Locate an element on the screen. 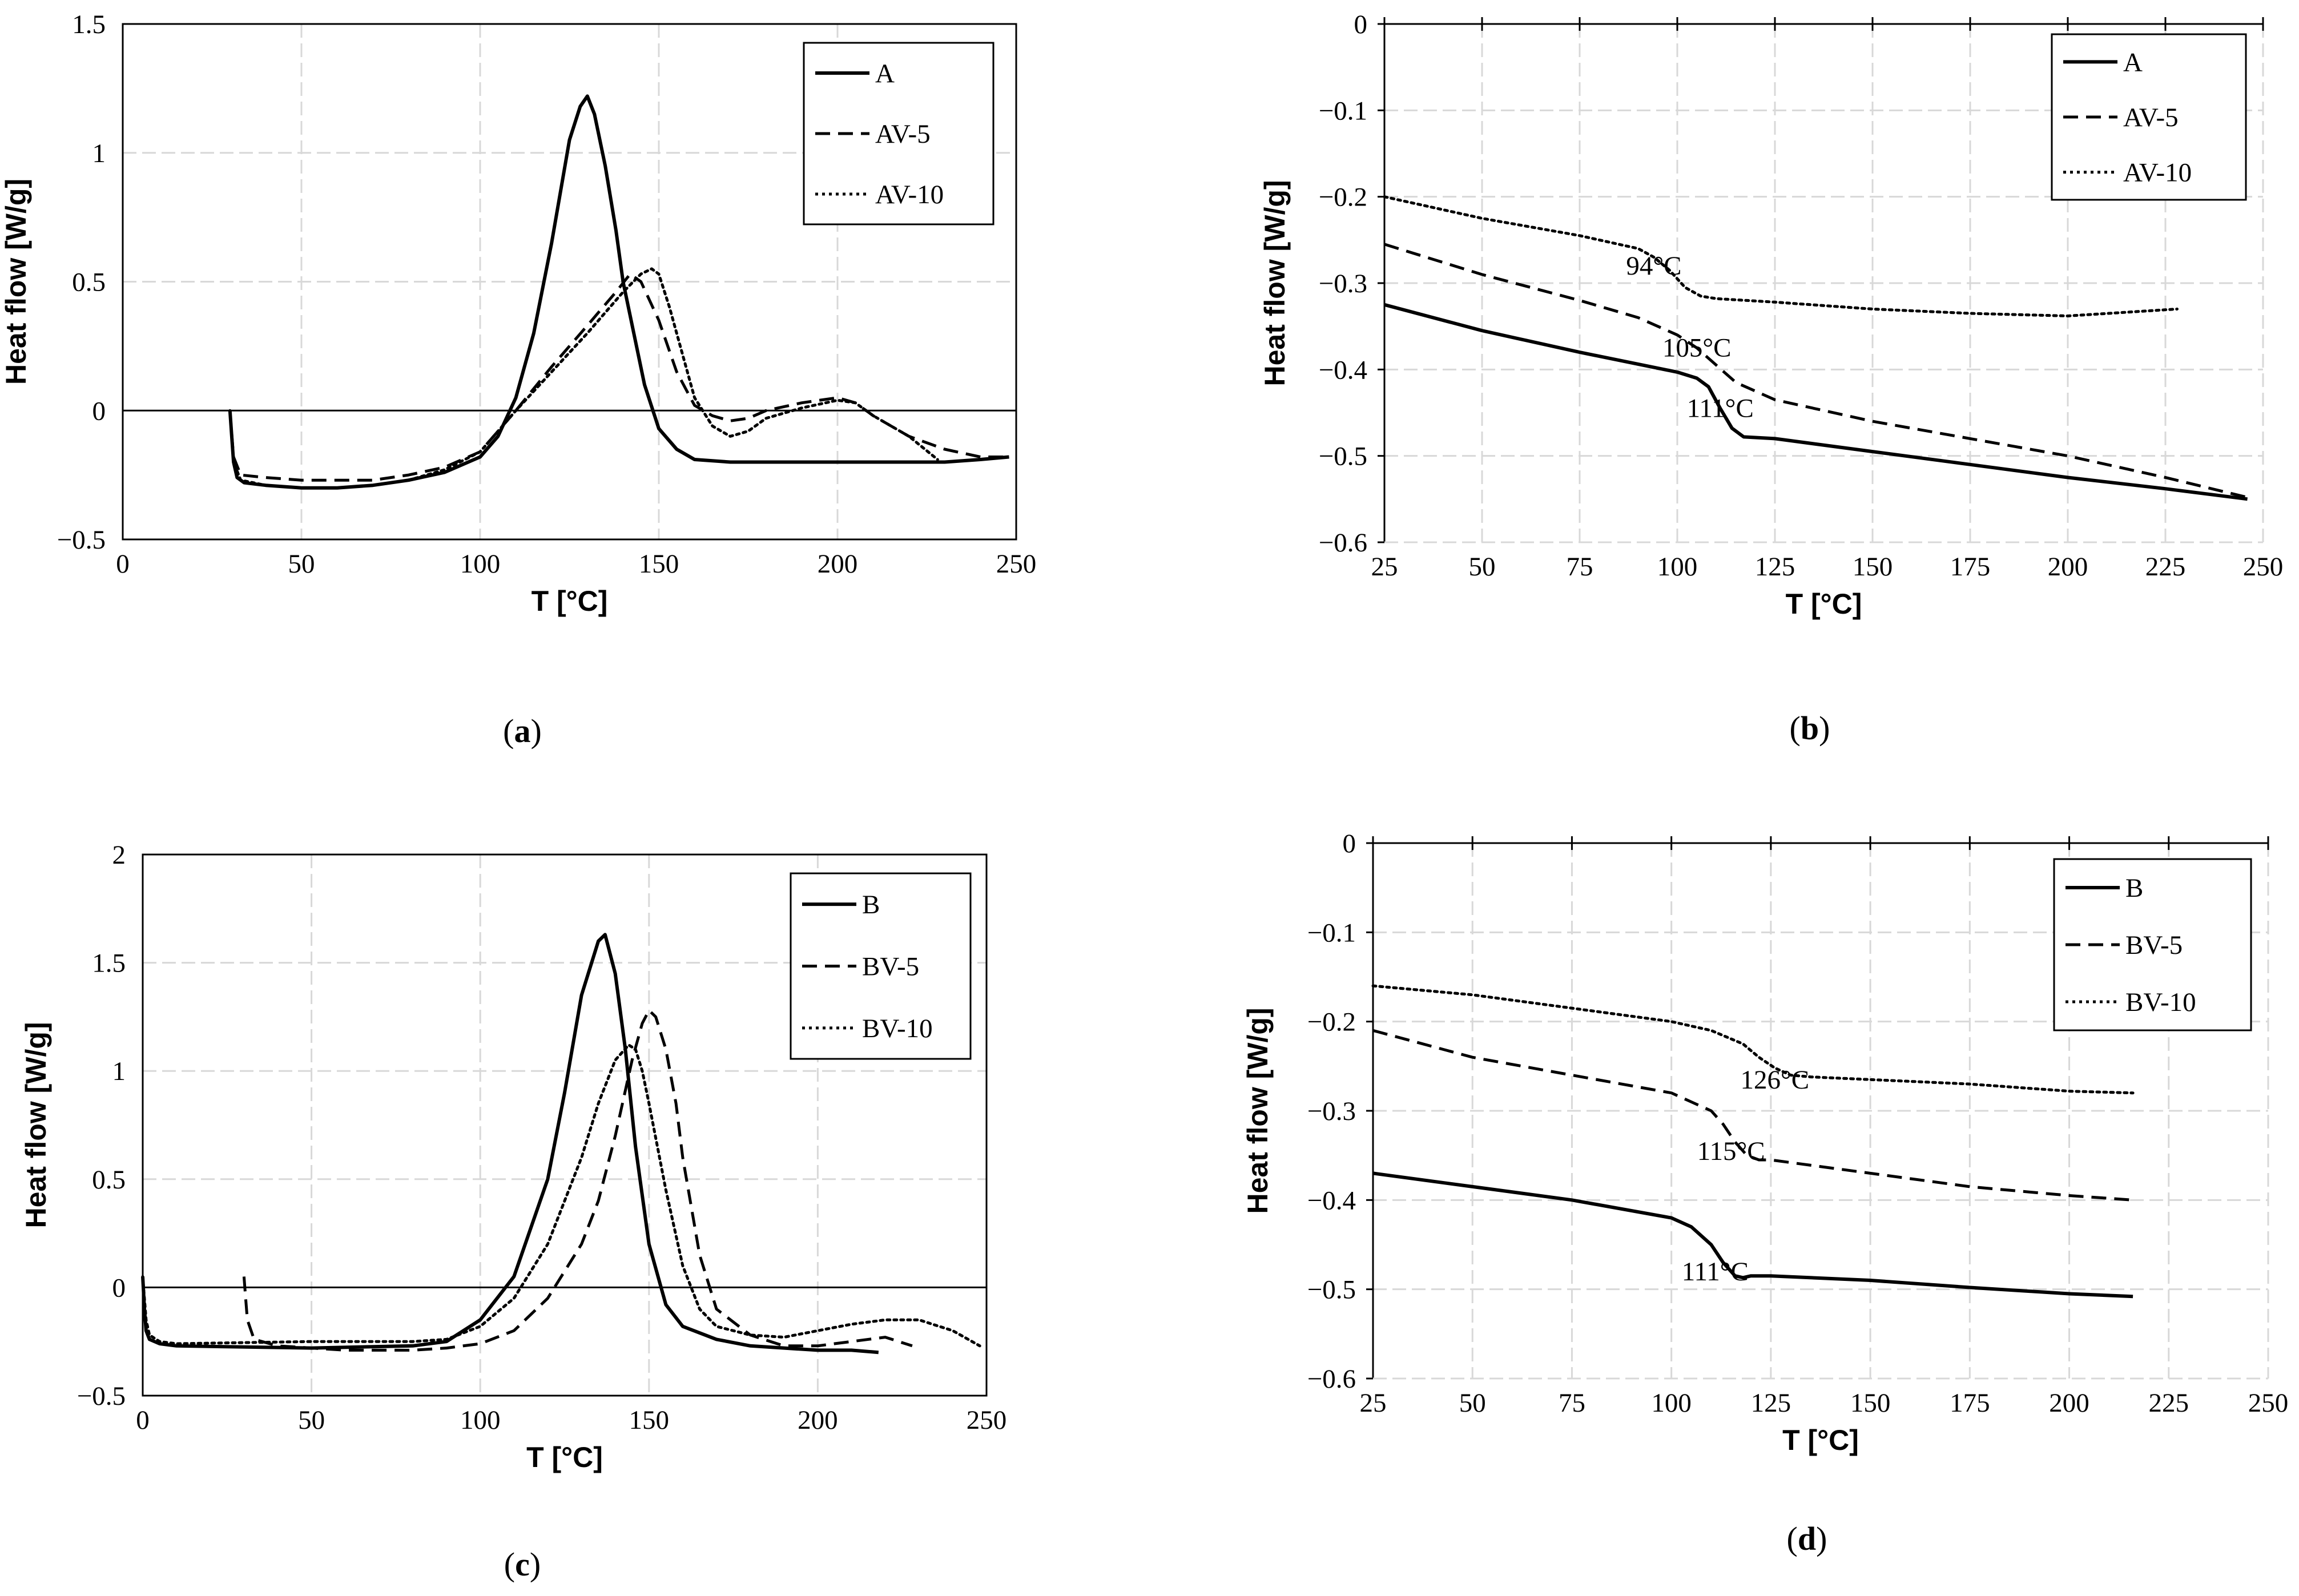 The width and height of the screenshot is (2299, 1596). y-tick-label: 2 is located at coordinates (119, 855).